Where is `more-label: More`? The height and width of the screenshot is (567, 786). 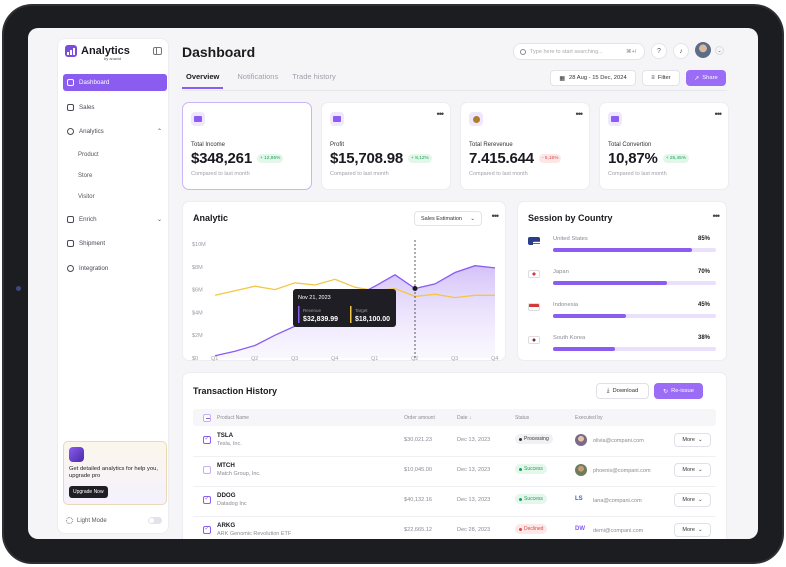 more-label: More is located at coordinates (688, 530).